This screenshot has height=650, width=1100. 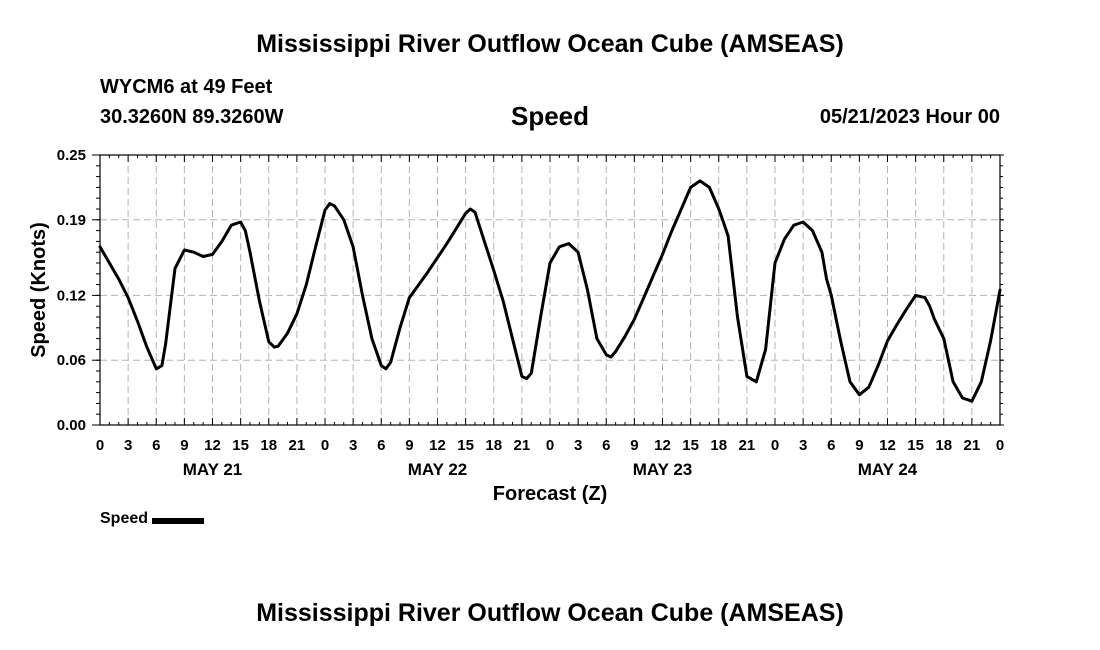 I want to click on y-tick-label: 0.25, so click(x=71, y=155).